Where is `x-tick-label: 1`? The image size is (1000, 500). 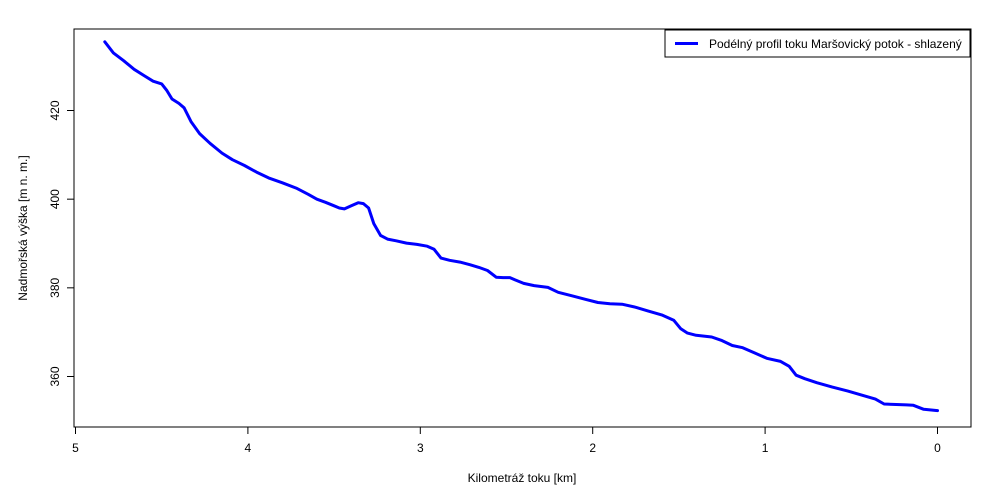 x-tick-label: 1 is located at coordinates (765, 448).